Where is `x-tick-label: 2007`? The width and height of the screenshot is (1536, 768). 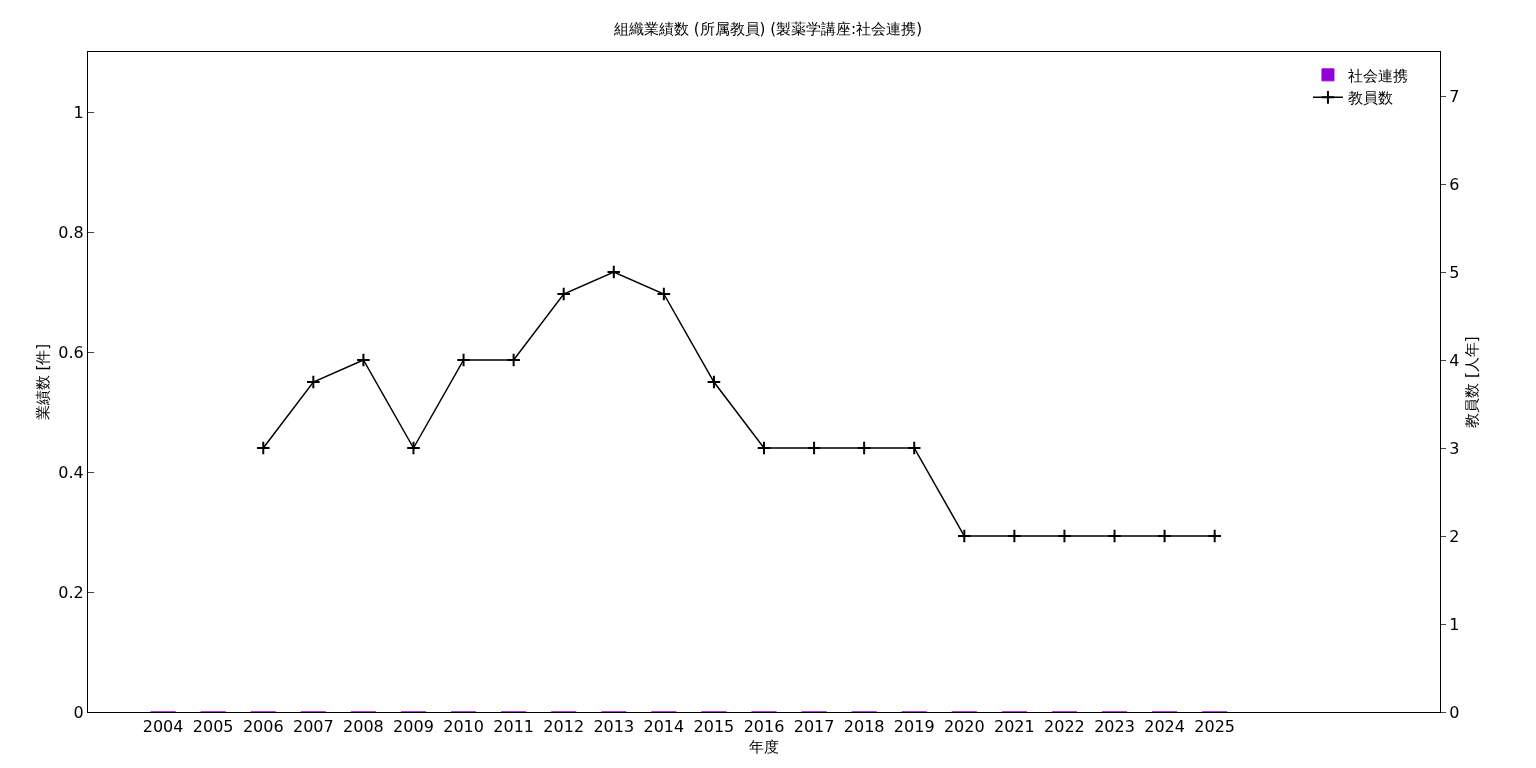
x-tick-label: 2007 is located at coordinates (313, 727).